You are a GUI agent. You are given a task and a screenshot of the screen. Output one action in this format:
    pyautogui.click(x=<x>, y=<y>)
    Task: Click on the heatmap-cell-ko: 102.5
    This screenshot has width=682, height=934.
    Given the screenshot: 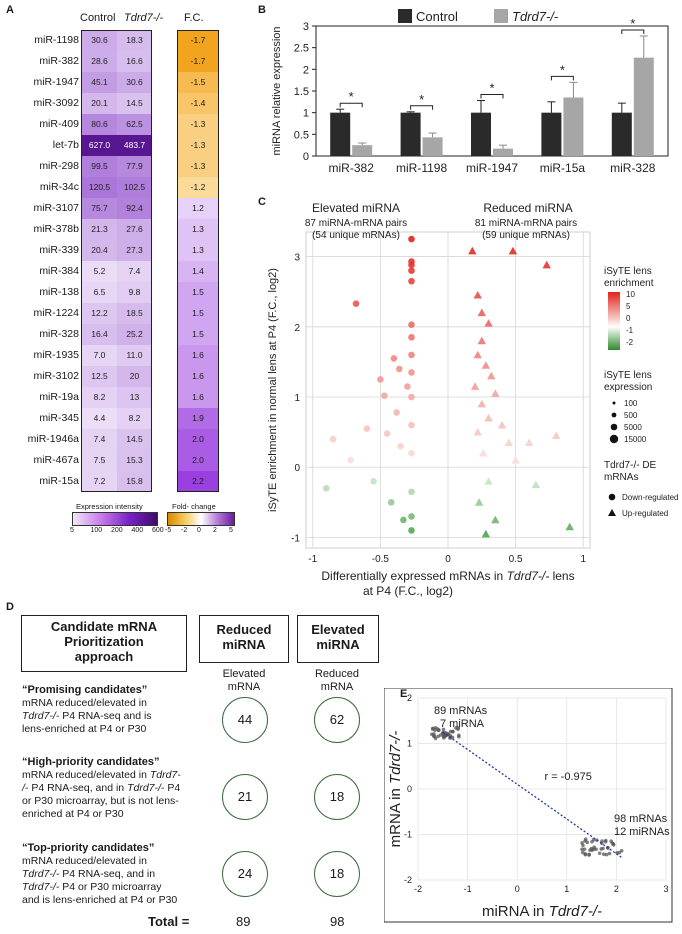 What is the action you would take?
    pyautogui.click(x=134, y=187)
    